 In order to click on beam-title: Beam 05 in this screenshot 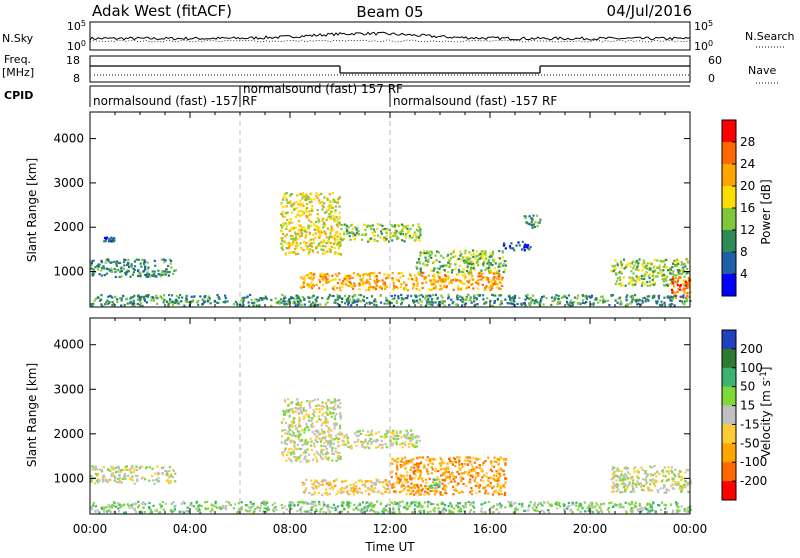, I will do `click(389, 12)`.